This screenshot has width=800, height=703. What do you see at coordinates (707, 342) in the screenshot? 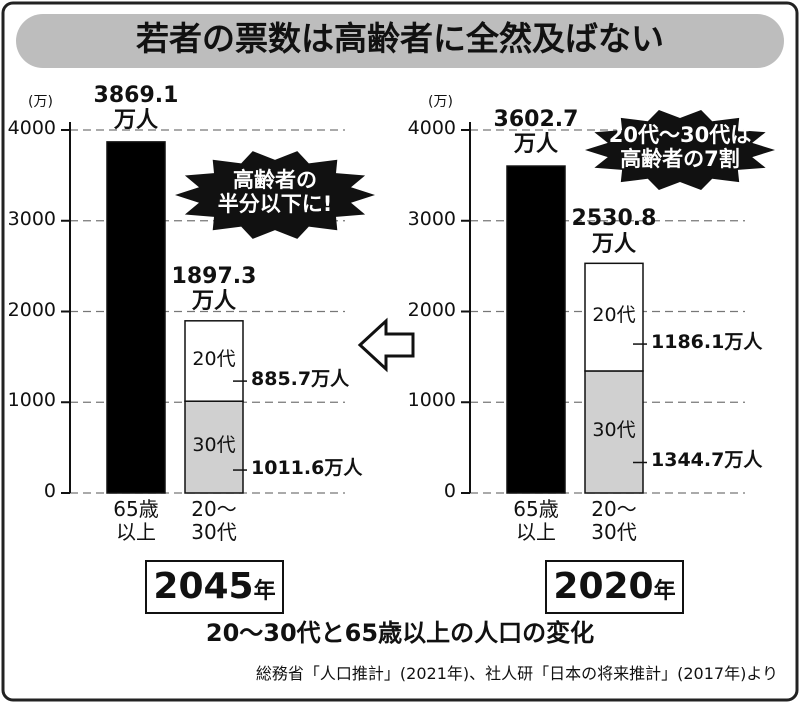
I see `value-label: 1186.1万人` at bounding box center [707, 342].